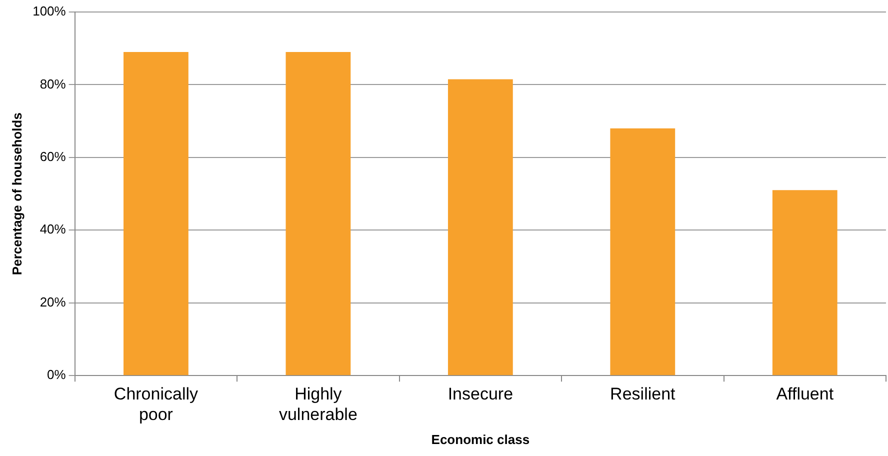 The image size is (888, 456). I want to click on y-tick-label: 0%, so click(56, 374).